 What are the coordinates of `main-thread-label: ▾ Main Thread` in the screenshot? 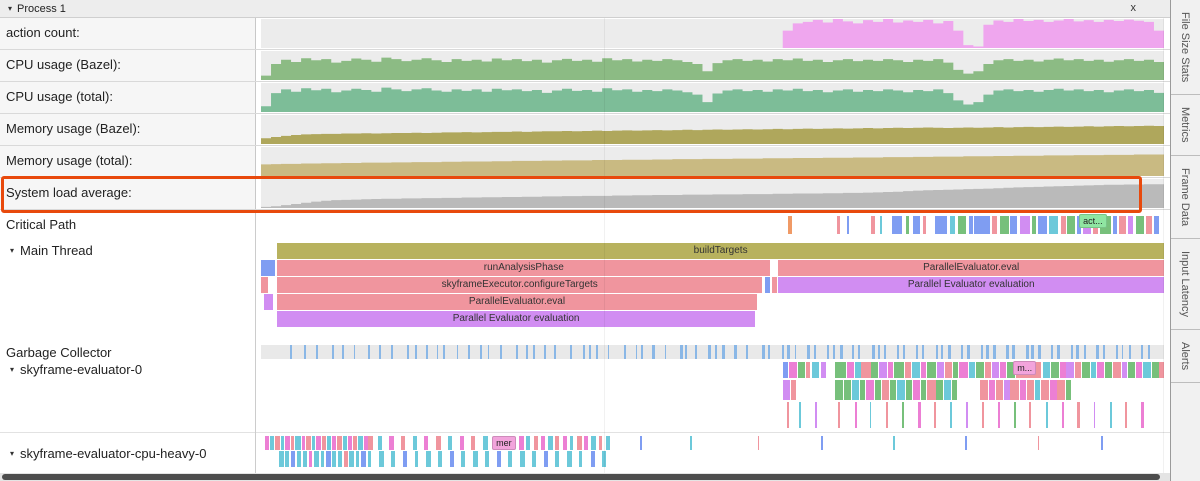 It's located at (51, 250).